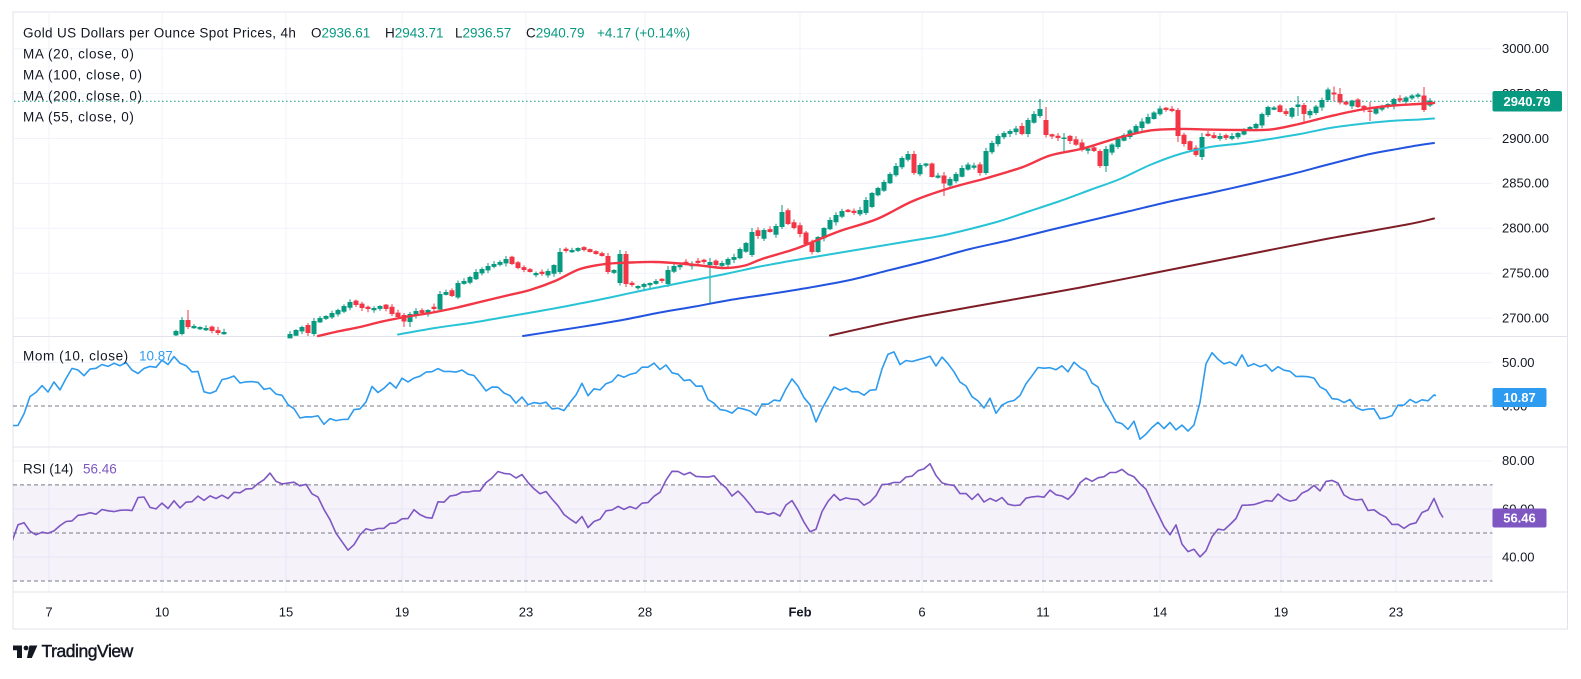 This screenshot has width=1581, height=679. Describe the element at coordinates (414, 33) in the screenshot. I see `svg-text: H2943.71` at that location.